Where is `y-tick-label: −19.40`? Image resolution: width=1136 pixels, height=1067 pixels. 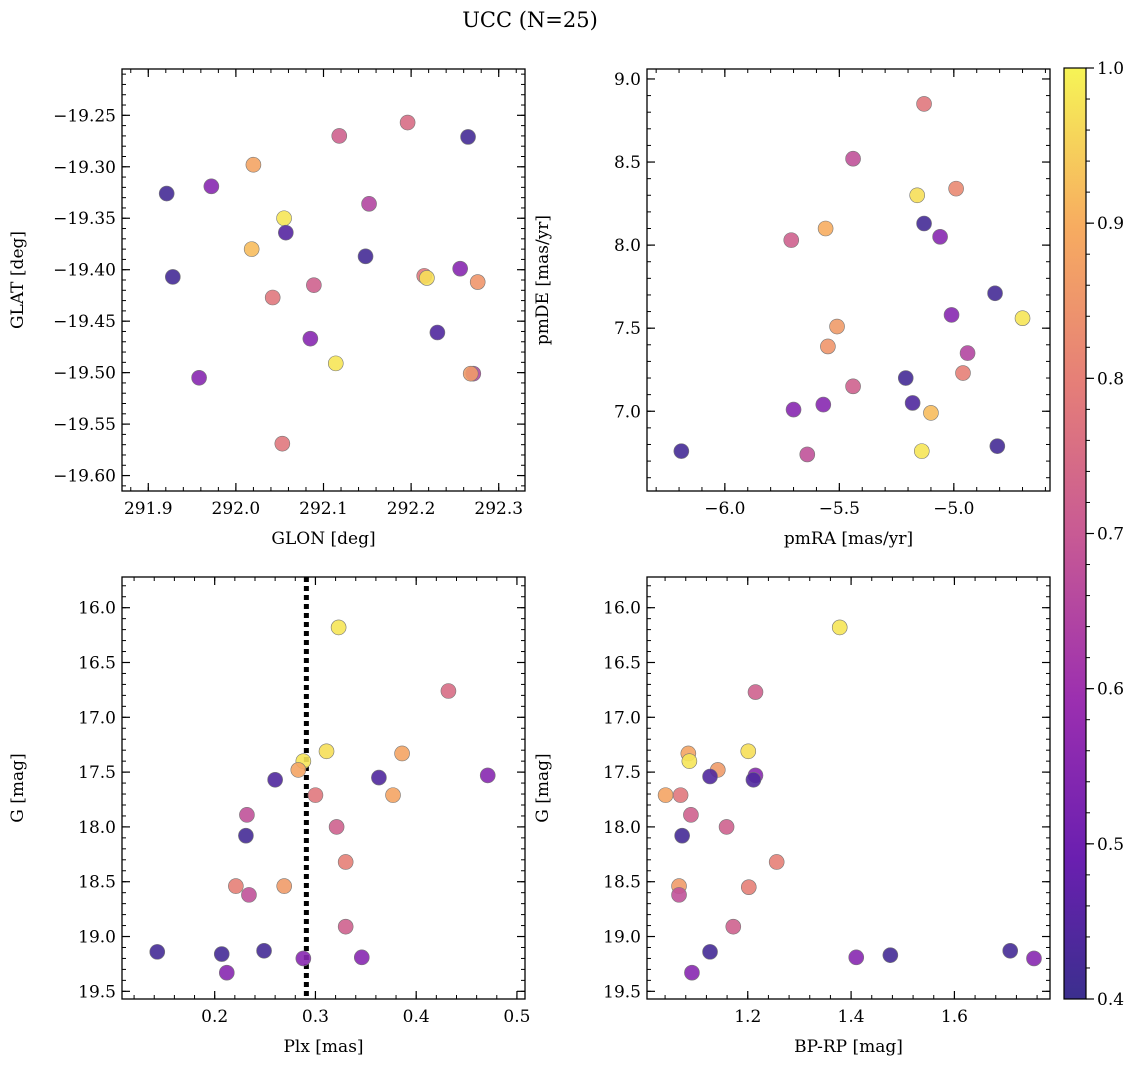
y-tick-label: −19.40 is located at coordinates (84, 271).